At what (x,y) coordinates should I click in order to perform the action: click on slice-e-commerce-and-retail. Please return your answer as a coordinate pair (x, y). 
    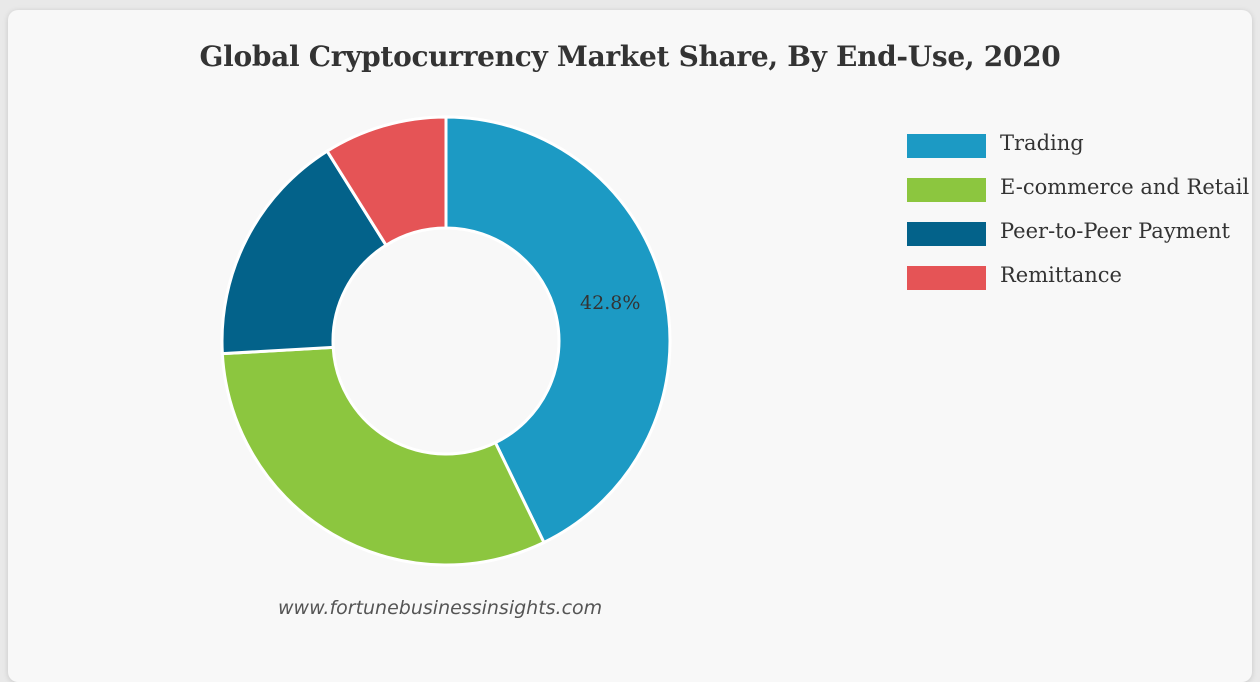
    Looking at the image, I should click on (383, 456).